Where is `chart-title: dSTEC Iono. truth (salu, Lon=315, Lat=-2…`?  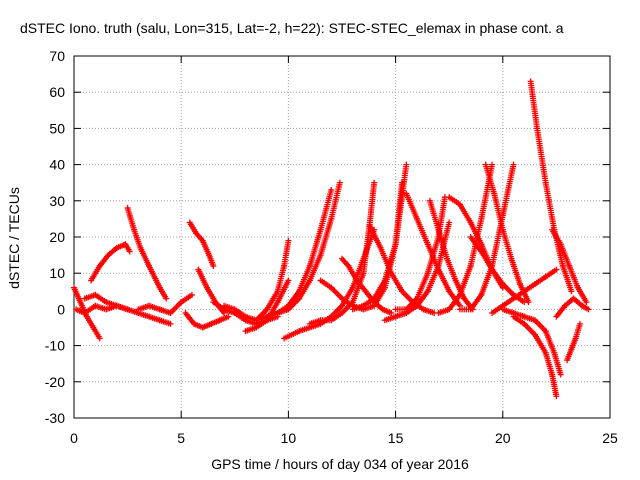
chart-title: dSTEC Iono. truth (salu, Lon=315, Lat=-2… is located at coordinates (292, 28).